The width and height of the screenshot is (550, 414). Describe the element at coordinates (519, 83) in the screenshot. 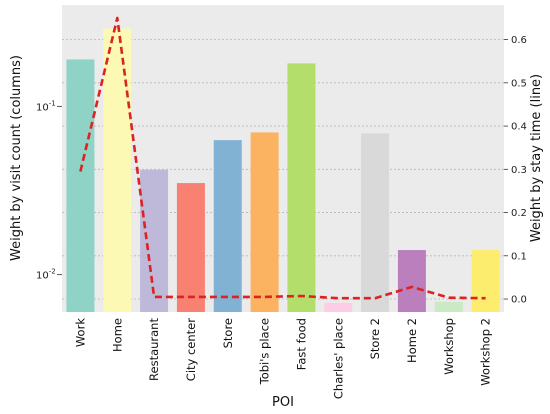

I see `right-tick-label: 0.5` at that location.